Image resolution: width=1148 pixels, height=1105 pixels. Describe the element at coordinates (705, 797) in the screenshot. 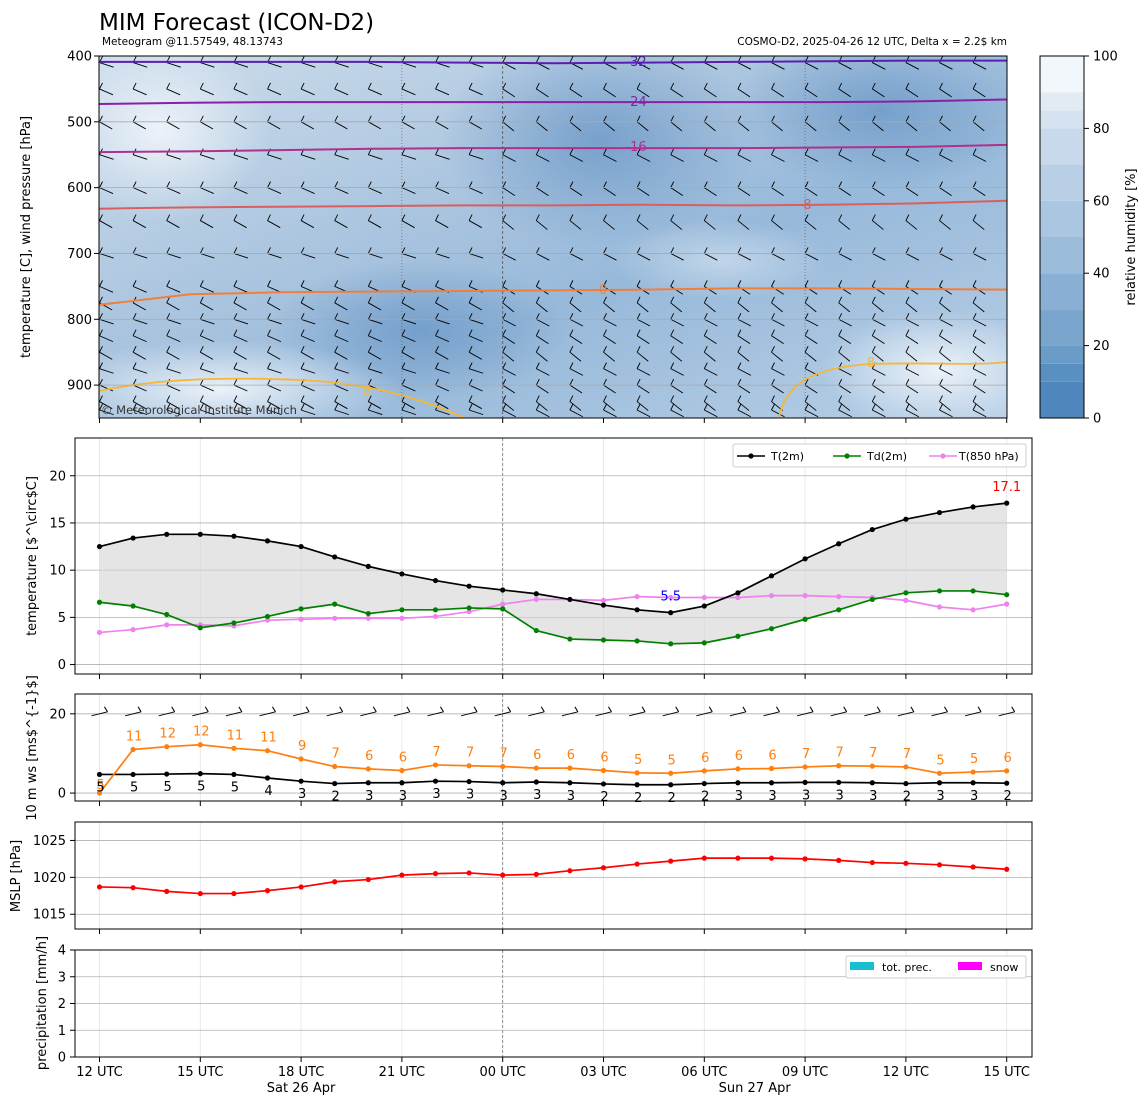

I see `wind-mean-label: 2` at that location.